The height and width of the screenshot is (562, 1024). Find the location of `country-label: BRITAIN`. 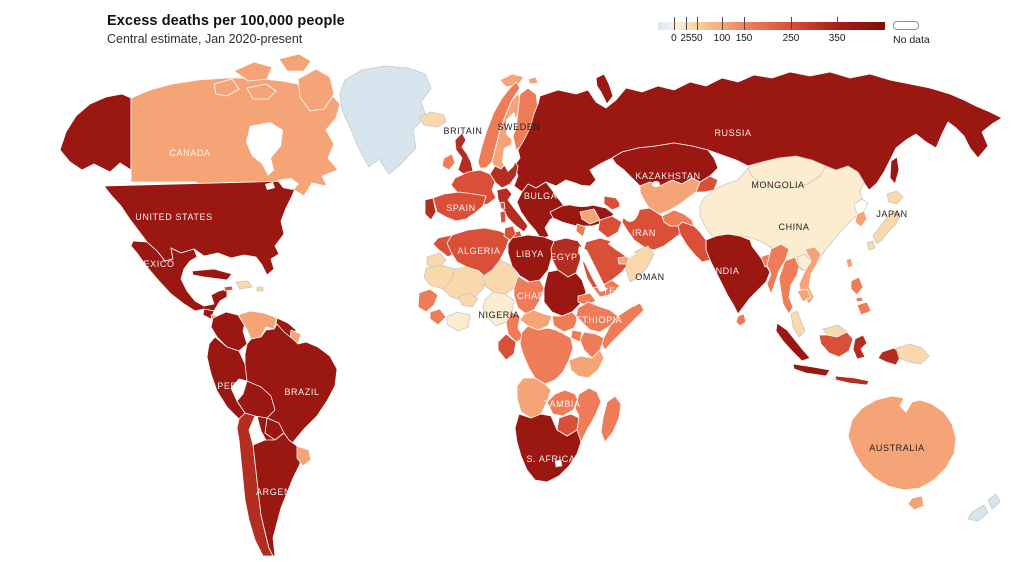

country-label: BRITAIN is located at coordinates (462, 131).